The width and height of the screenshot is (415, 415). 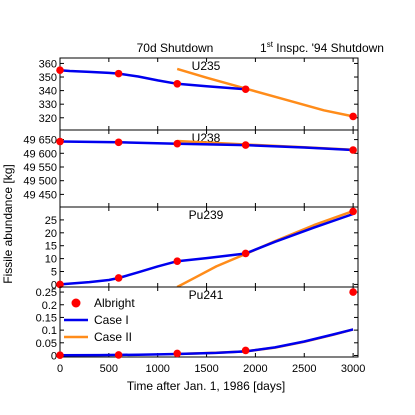 I want to click on legend-item-case-i: Case I, so click(x=96, y=320).